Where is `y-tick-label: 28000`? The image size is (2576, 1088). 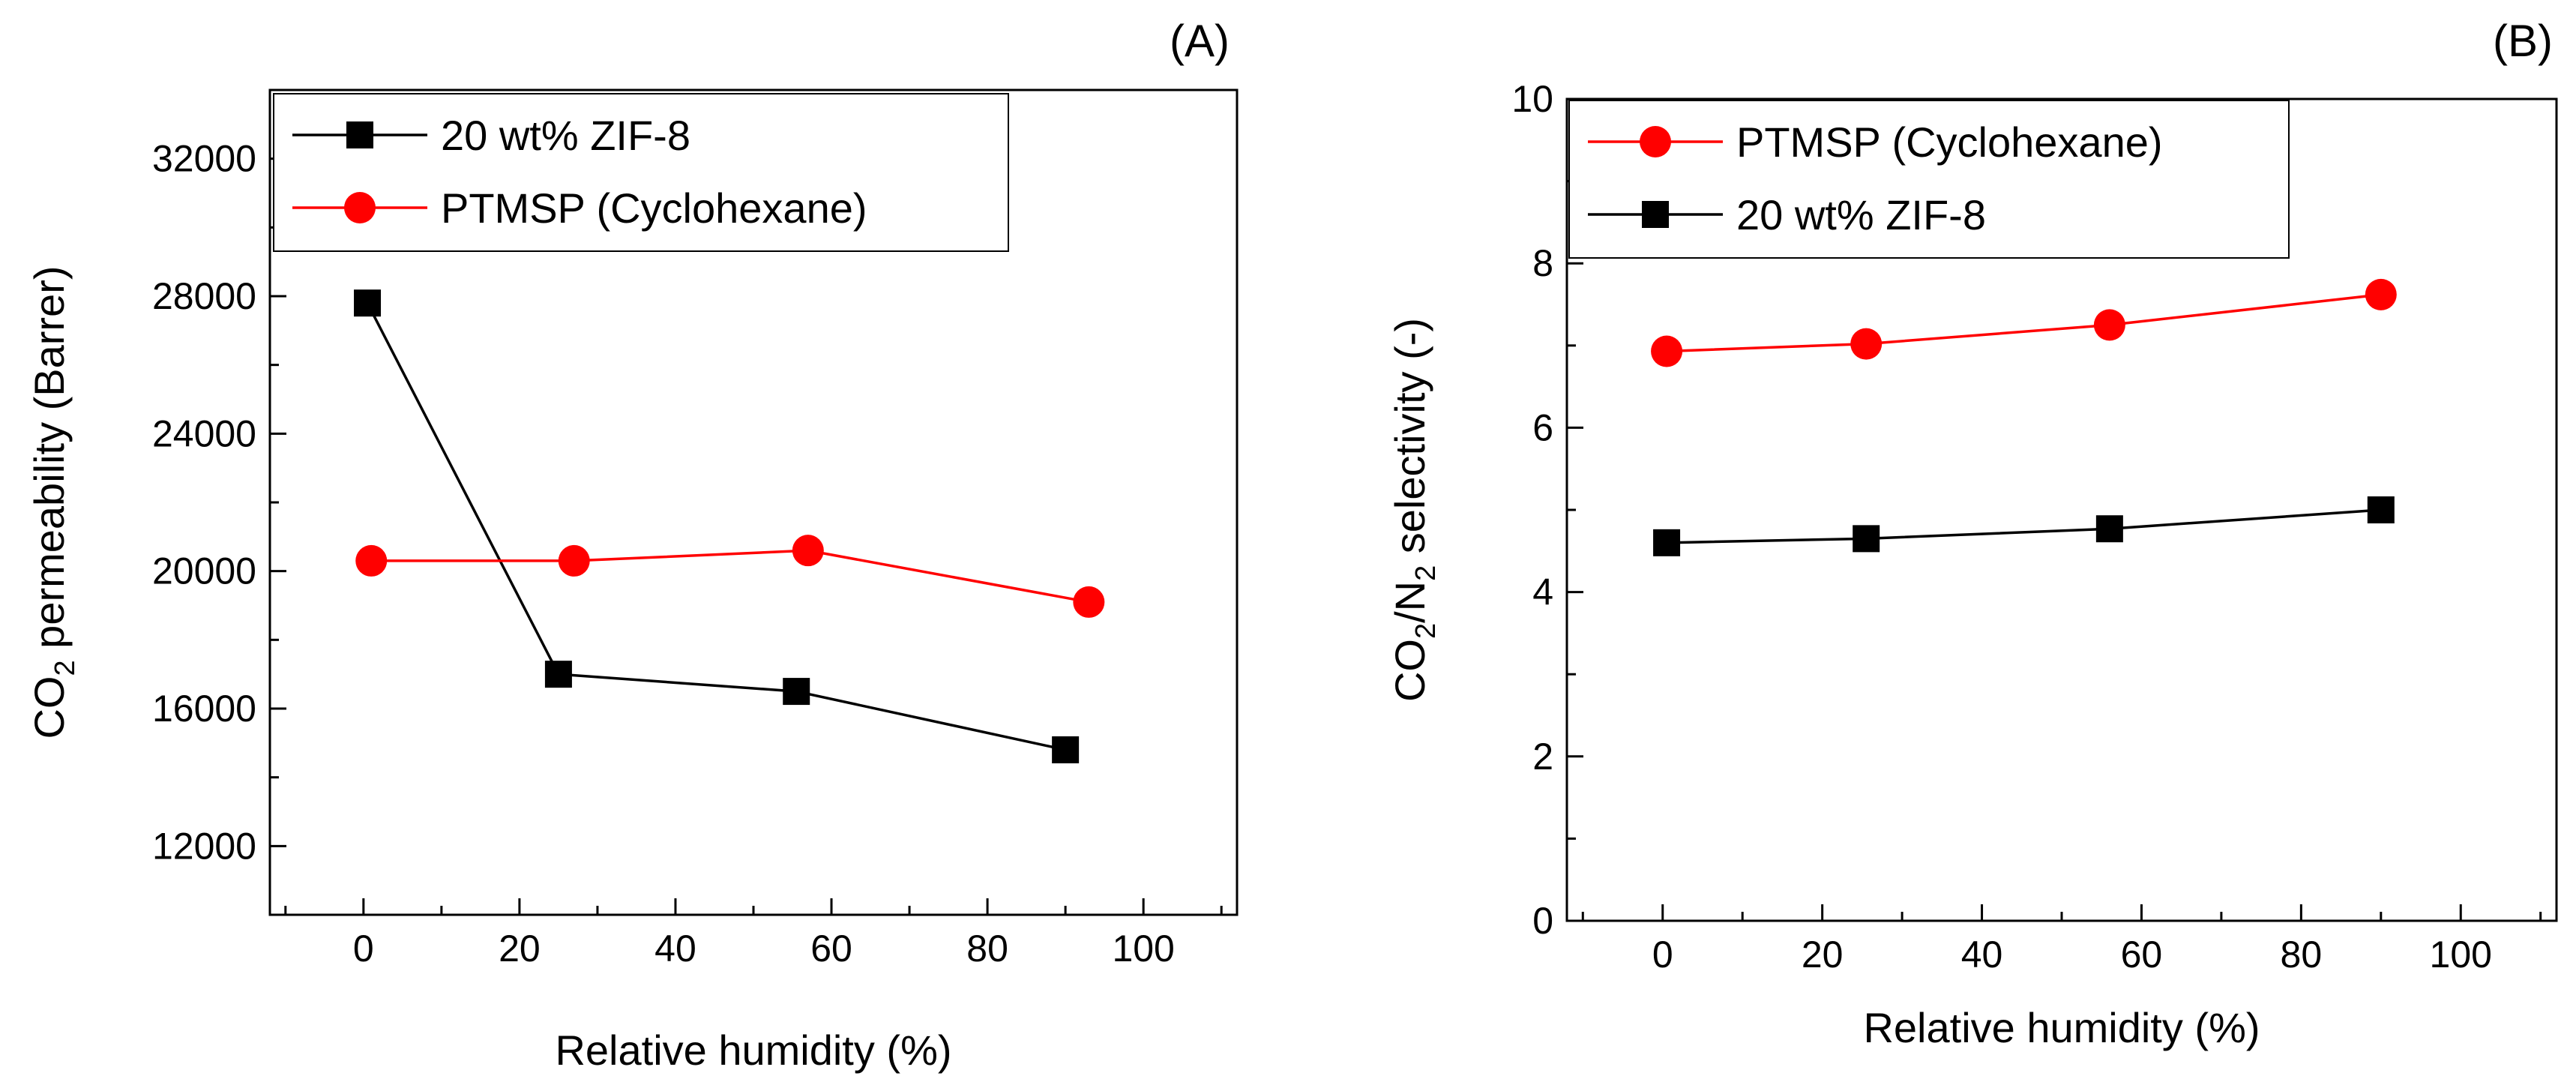
y-tick-label: 28000 is located at coordinates (204, 296).